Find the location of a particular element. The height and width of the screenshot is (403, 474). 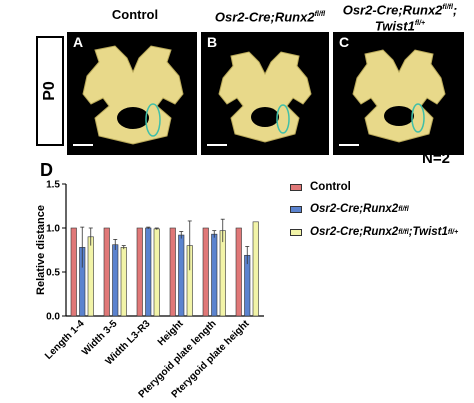

legend-item-control: Control is located at coordinates (320, 187).